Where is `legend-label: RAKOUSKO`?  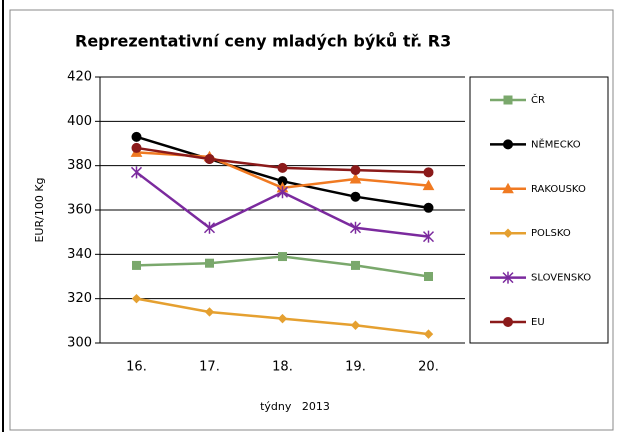
legend-label: RAKOUSKO is located at coordinates (558, 189).